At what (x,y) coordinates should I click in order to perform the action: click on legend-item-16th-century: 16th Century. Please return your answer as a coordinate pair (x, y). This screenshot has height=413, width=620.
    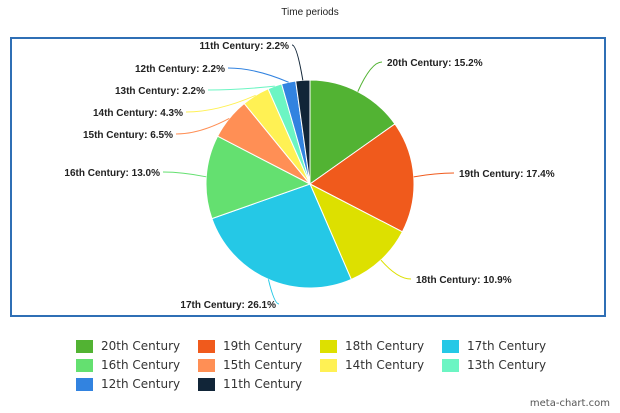
    Looking at the image, I should click on (137, 365).